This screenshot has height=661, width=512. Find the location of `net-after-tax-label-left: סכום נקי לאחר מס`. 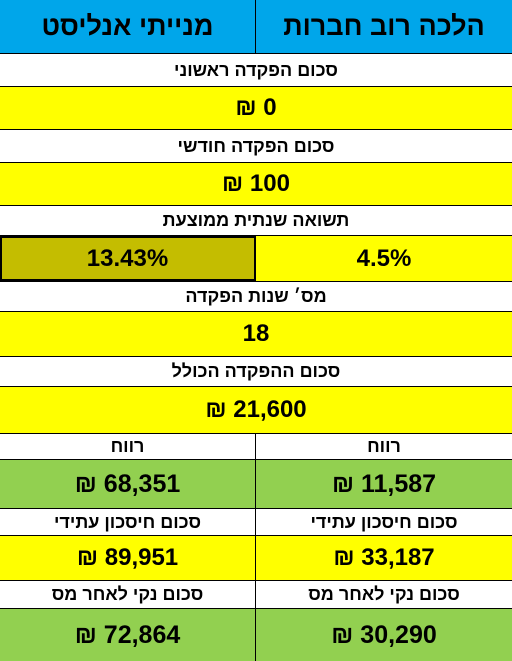

net-after-tax-label-left: סכום נקי לאחר מס is located at coordinates (128, 594).